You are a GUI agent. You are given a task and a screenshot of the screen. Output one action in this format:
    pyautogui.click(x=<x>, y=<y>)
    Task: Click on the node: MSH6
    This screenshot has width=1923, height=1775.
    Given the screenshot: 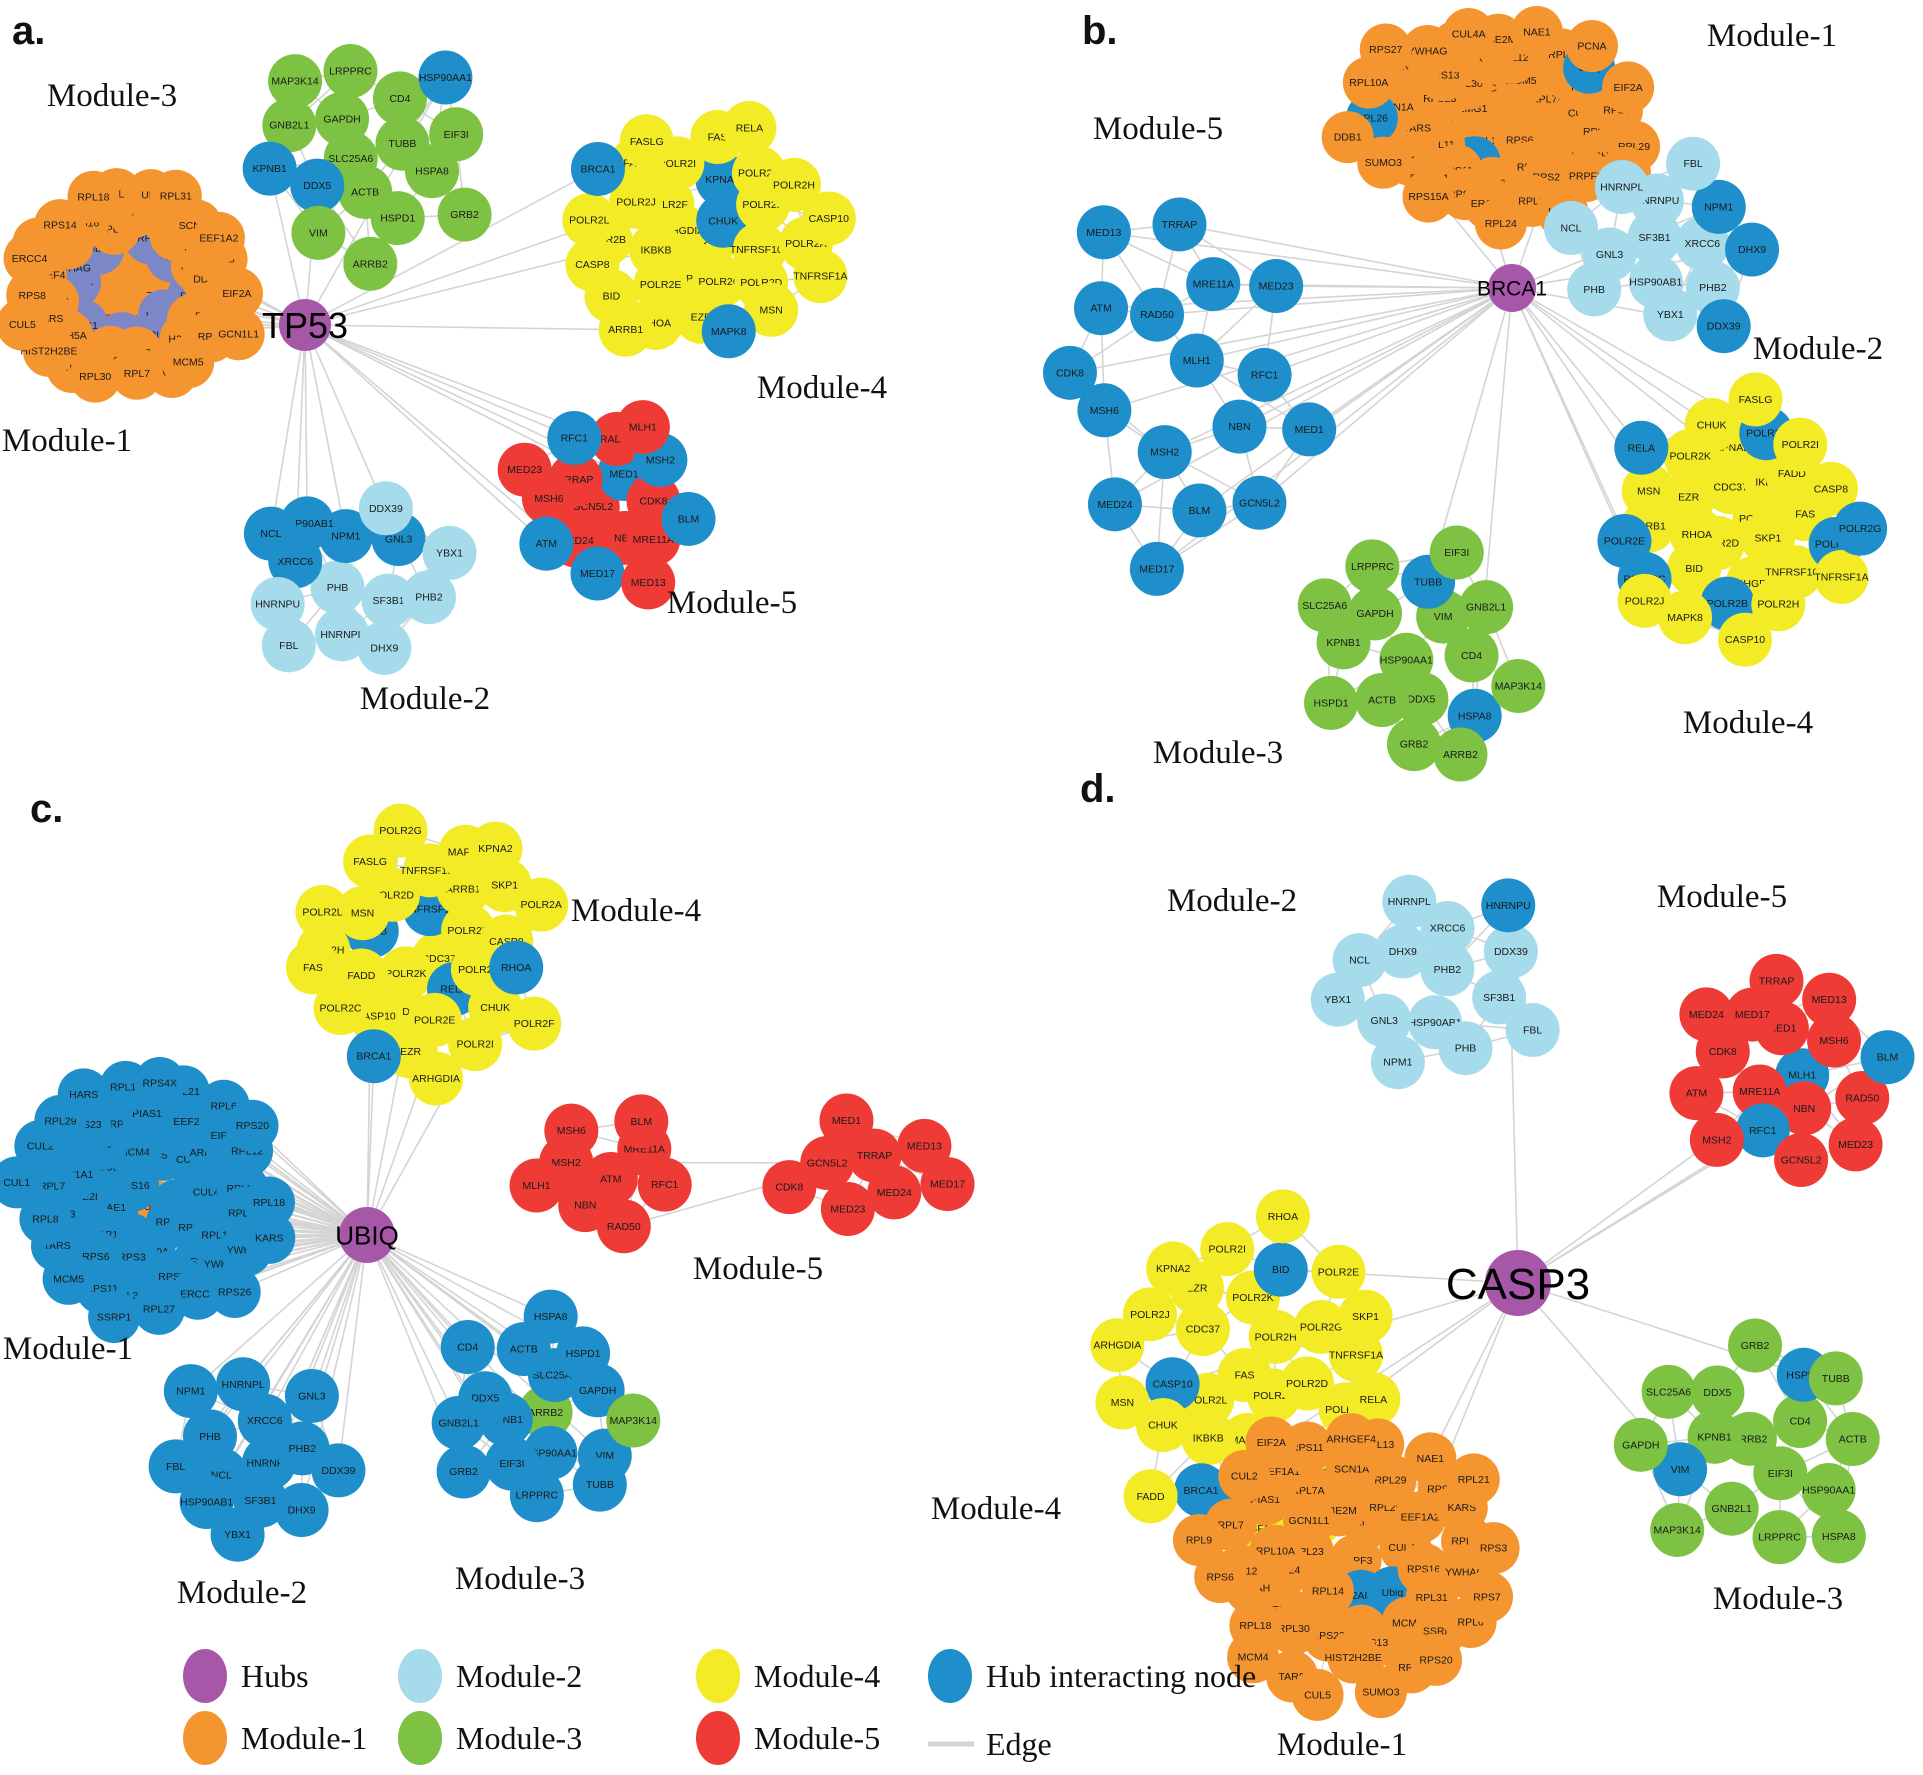 What is the action you would take?
    pyautogui.click(x=571, y=1130)
    